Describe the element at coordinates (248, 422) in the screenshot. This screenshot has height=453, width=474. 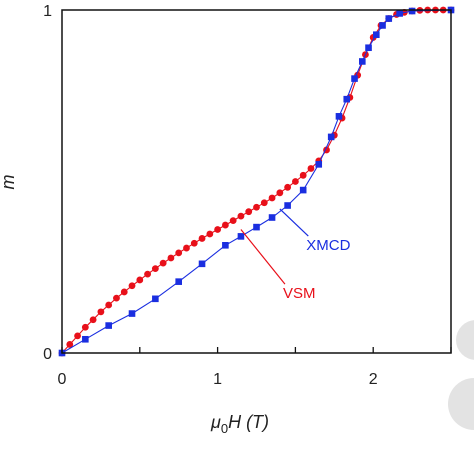
I see `x-axis-label-rest: H (T)` at that location.